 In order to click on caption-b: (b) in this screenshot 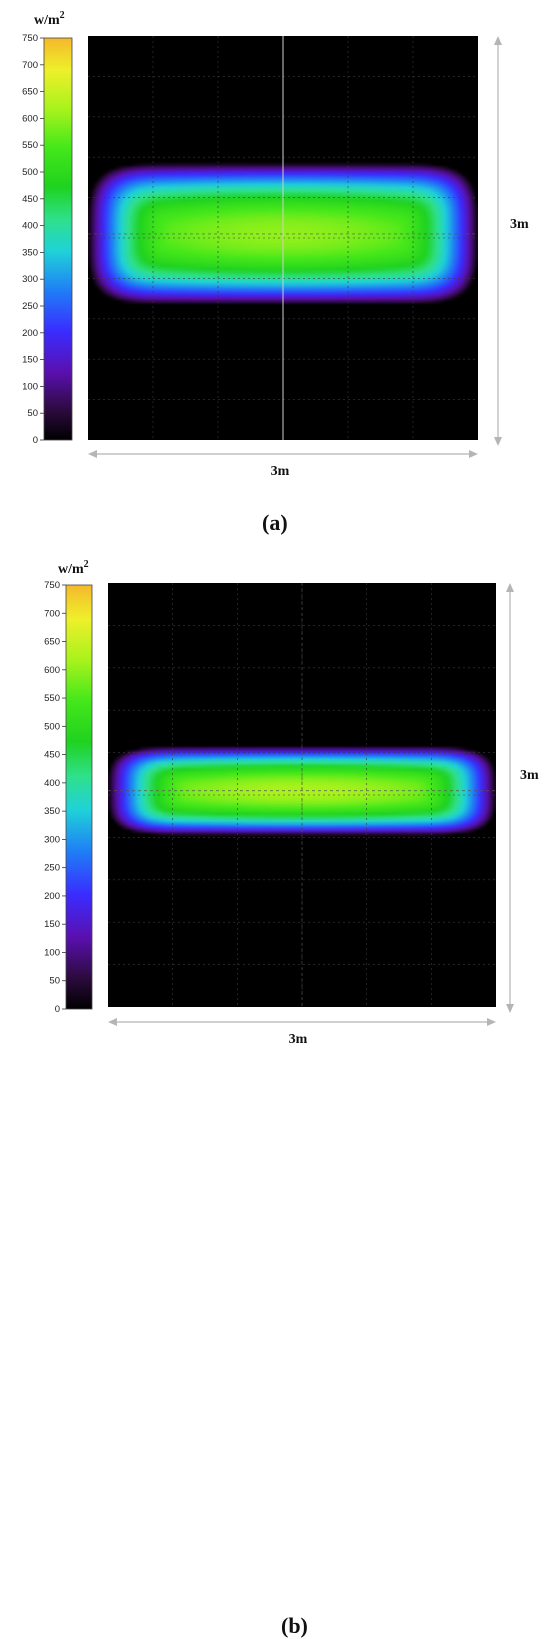, I will do `click(294, 1625)`.